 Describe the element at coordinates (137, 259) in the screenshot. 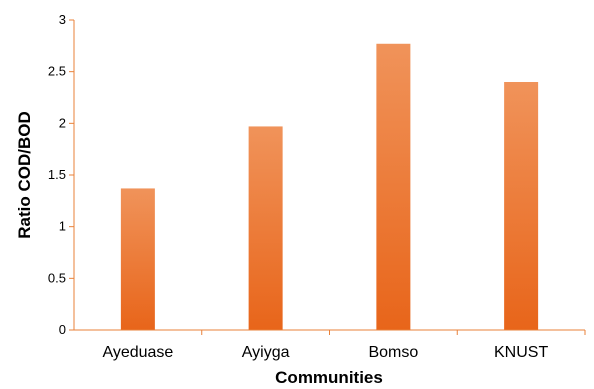

I see `bar-ayeduase` at that location.